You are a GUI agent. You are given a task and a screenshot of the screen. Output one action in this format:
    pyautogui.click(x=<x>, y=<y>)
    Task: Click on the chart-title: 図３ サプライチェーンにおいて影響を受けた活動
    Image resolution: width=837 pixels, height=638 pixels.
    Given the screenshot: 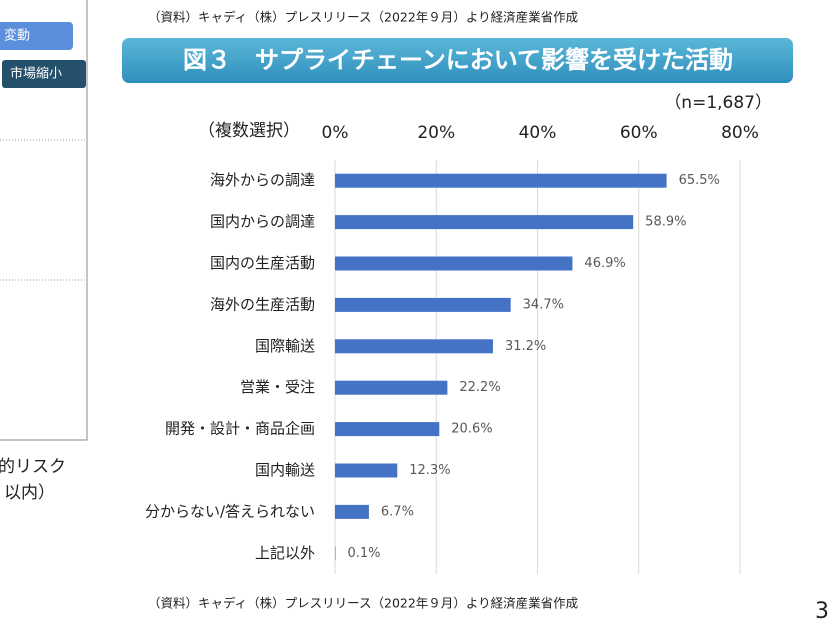 What is the action you would take?
    pyautogui.click(x=458, y=60)
    